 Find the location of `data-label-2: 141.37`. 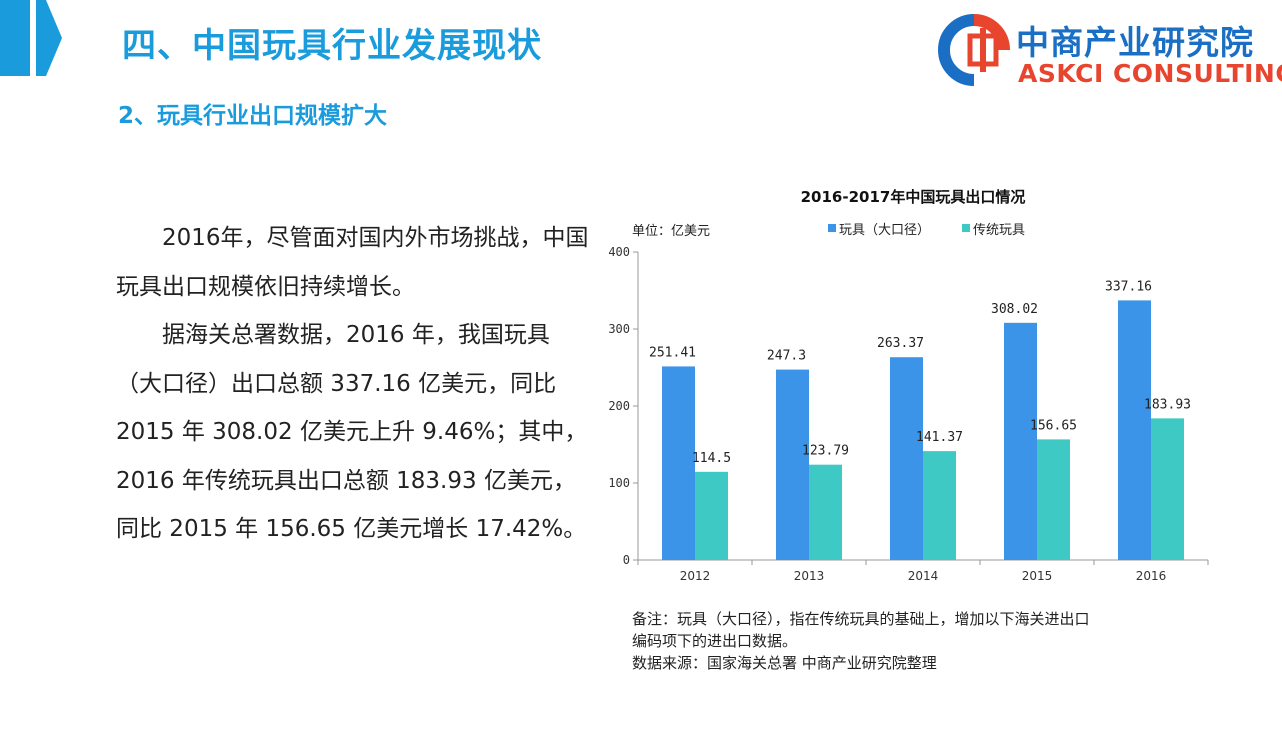

data-label-2: 141.37 is located at coordinates (939, 437).